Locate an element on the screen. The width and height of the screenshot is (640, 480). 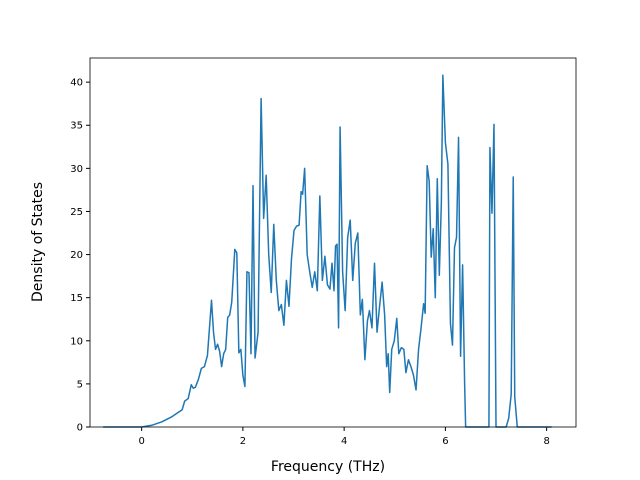
y-tick-label: 40 is located at coordinates (76, 83).